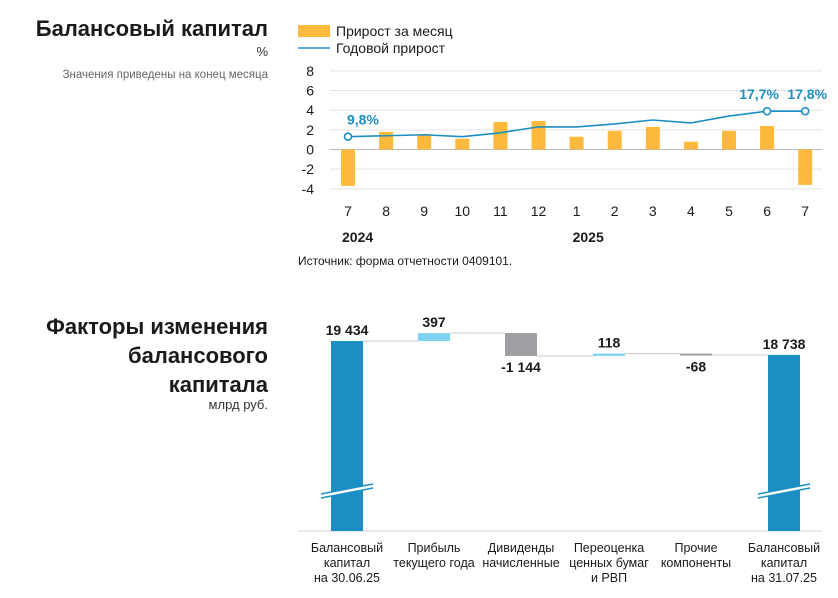  Describe the element at coordinates (310, 130) in the screenshot. I see `y-tick-label: 2` at that location.